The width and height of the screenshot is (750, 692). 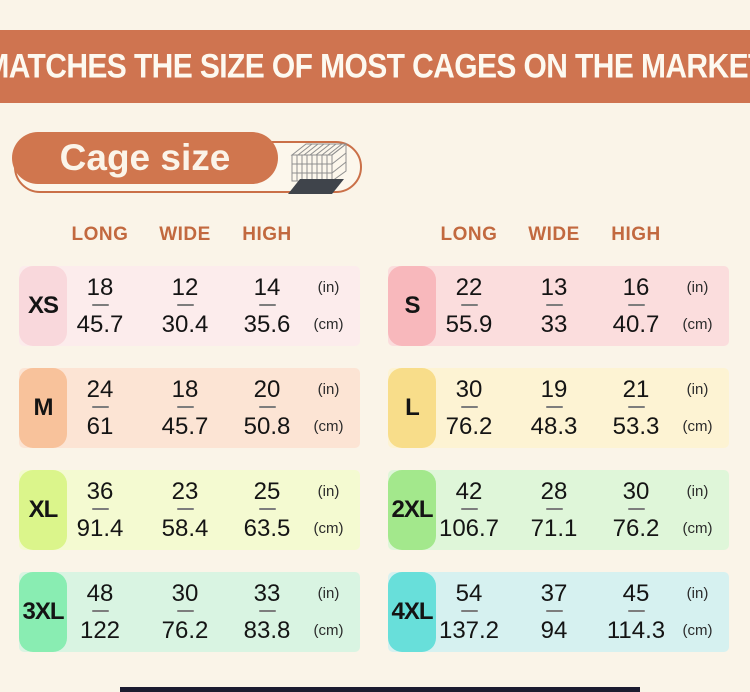 I want to click on size-row-xs: XS 18 45.7 12 30.4 14 35.6 (in) (cm), so click(x=189, y=306).